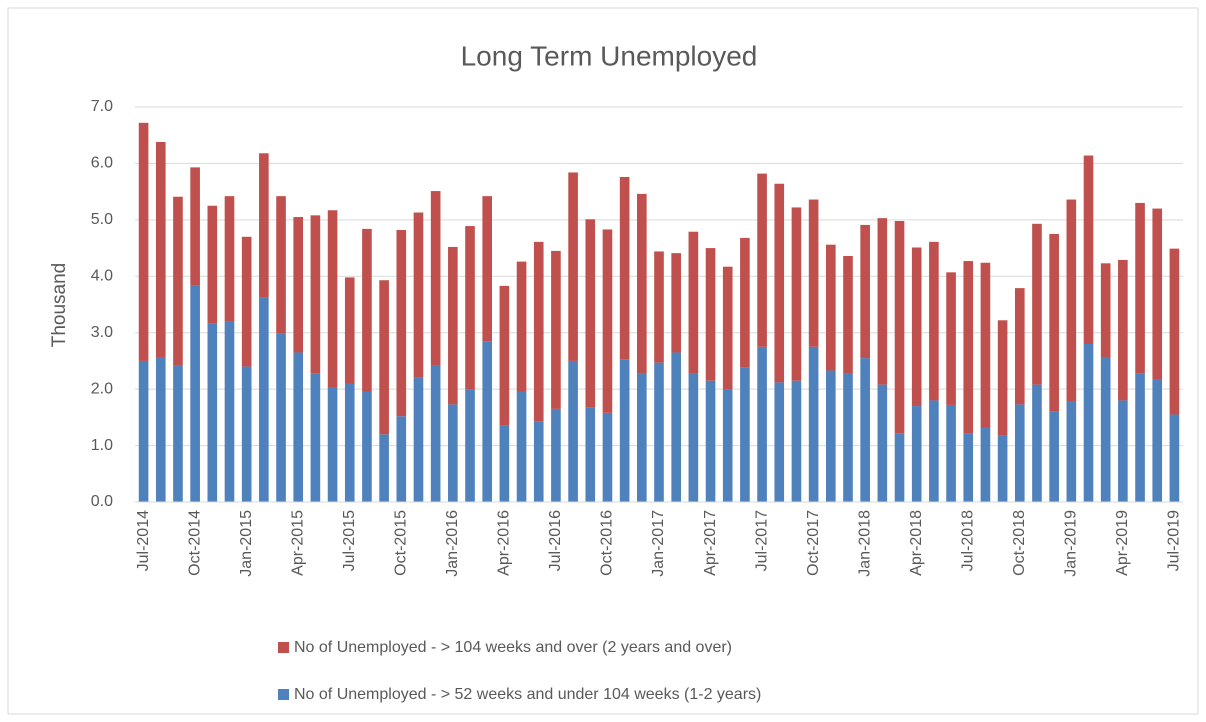 This screenshot has width=1206, height=722. I want to click on x-tick-label: Jul-2015, so click(349, 540).